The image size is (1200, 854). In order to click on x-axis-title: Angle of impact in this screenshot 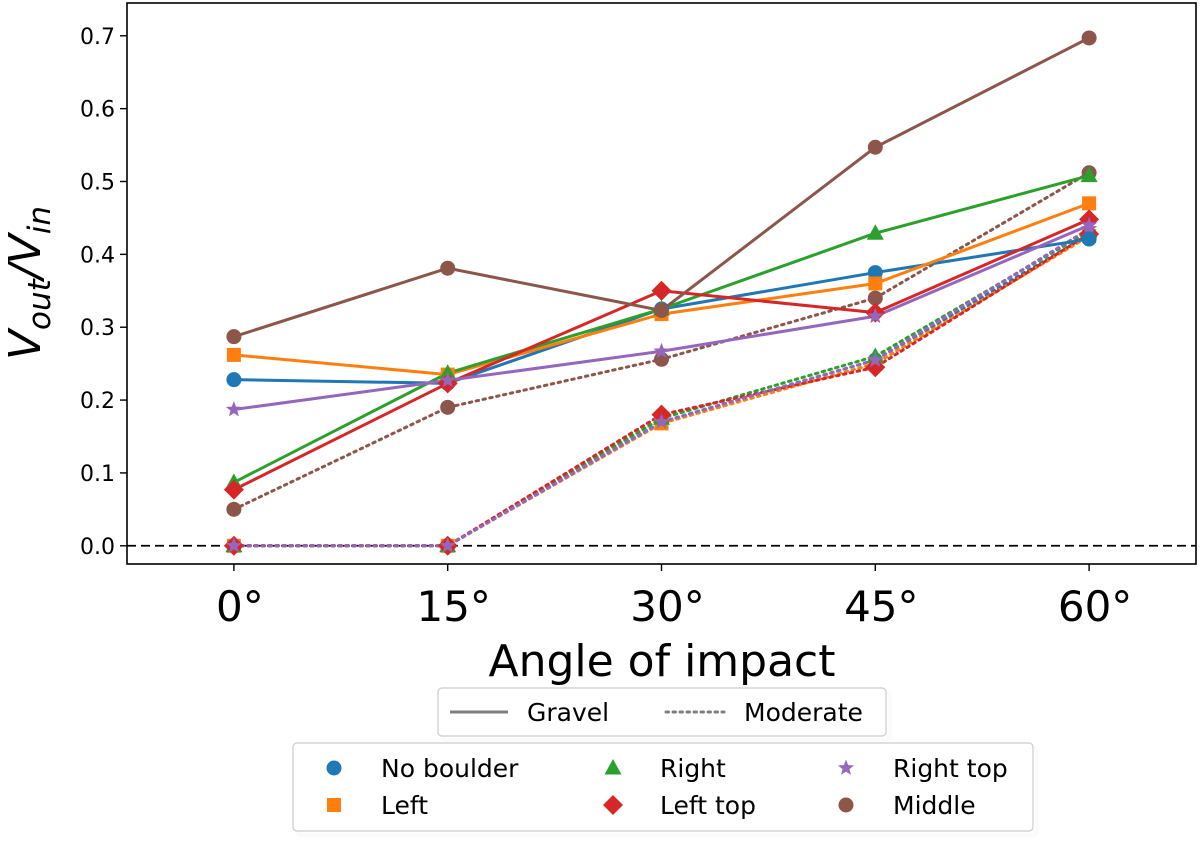, I will do `click(661, 661)`.